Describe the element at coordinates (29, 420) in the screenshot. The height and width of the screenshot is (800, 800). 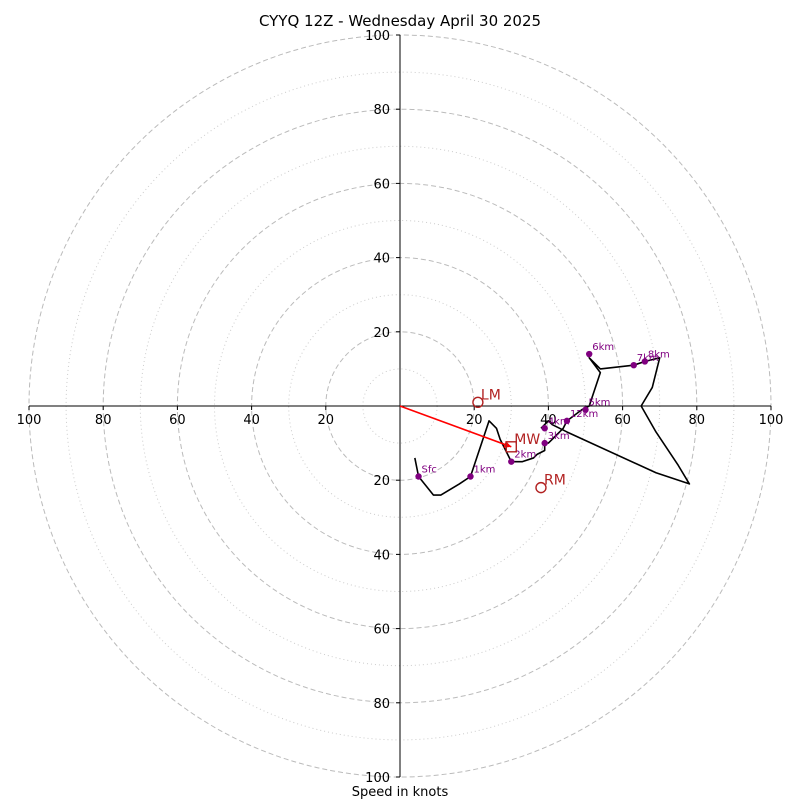
I see `tick-label-left: 100` at that location.